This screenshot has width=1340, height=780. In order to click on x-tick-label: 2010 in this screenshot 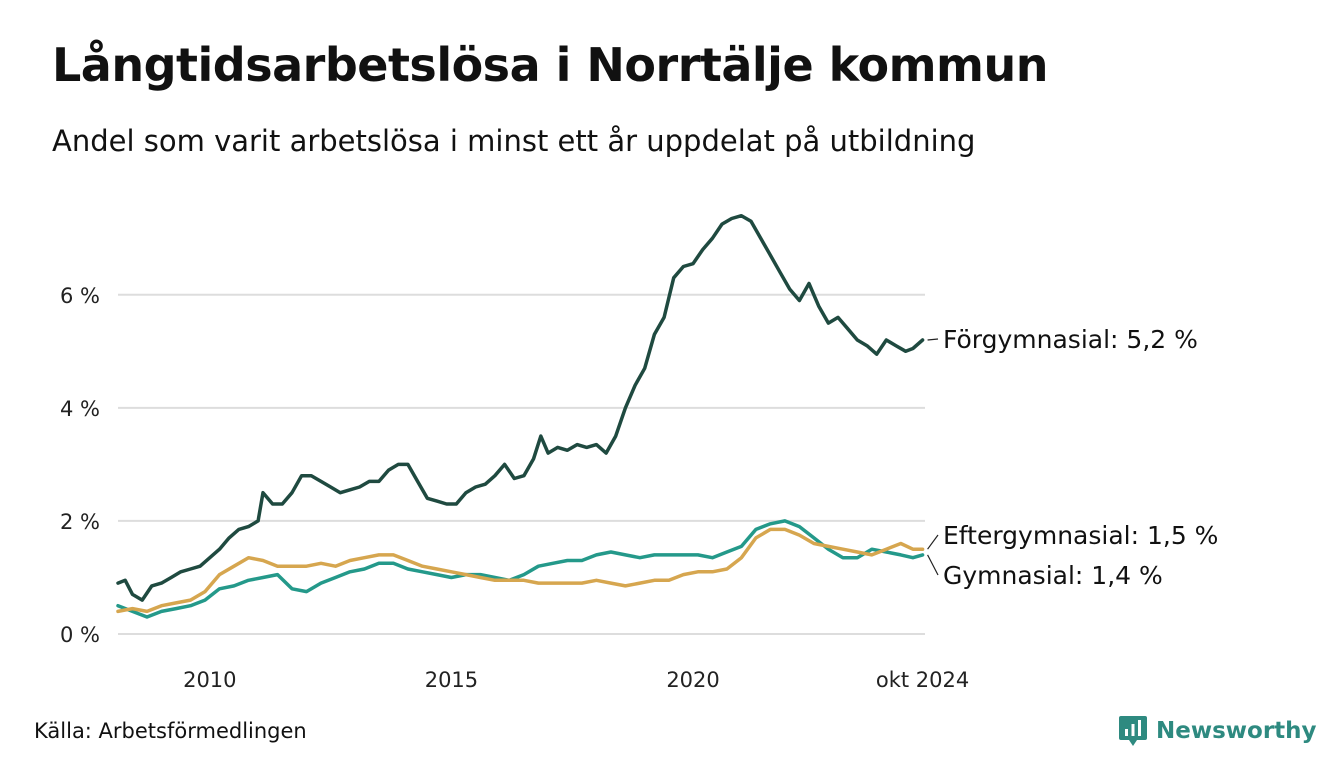, I will do `click(209, 680)`.